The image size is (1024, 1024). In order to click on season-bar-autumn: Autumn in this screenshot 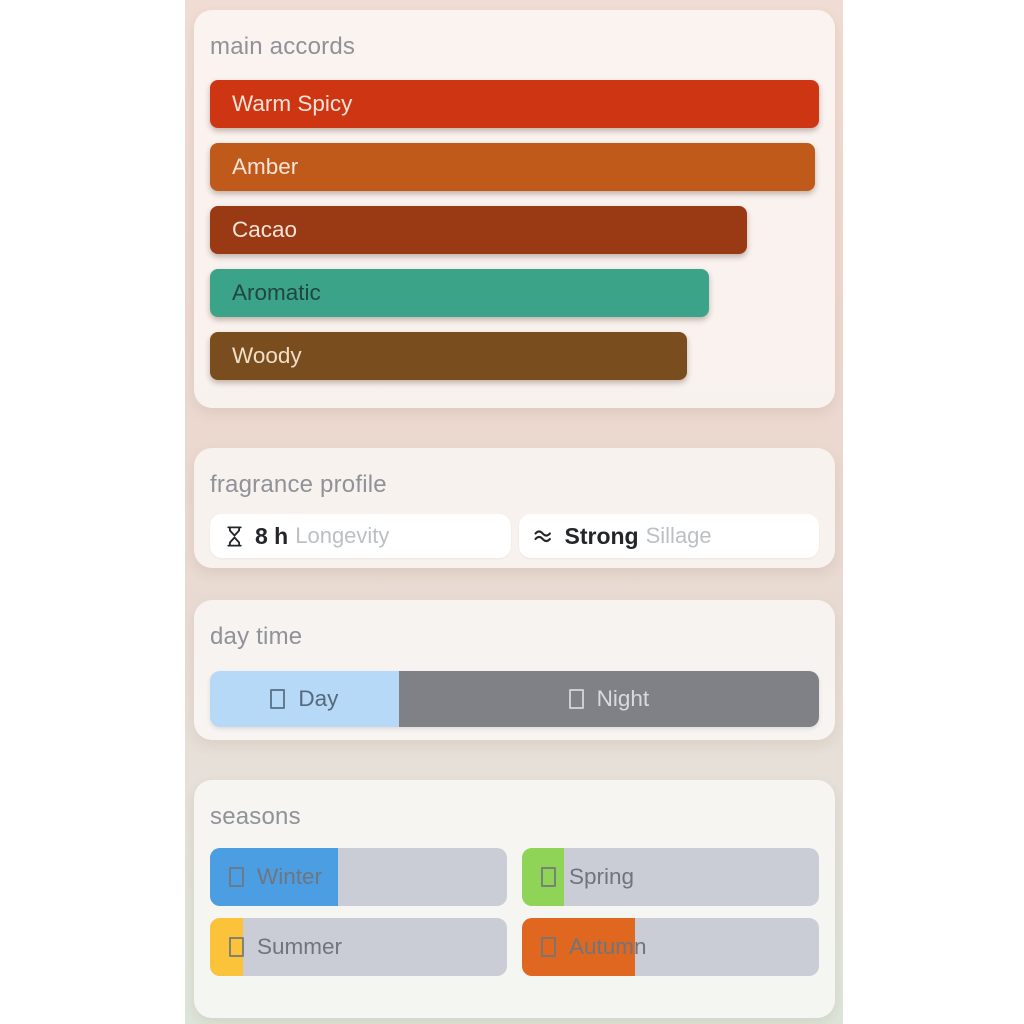, I will do `click(670, 947)`.